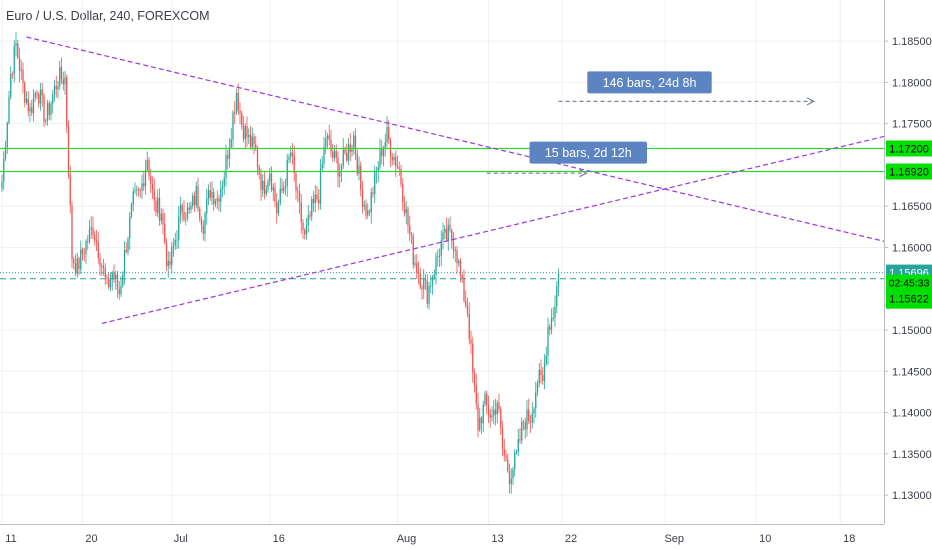 The height and width of the screenshot is (550, 932). I want to click on countdown-label: 02:45:33, so click(909, 284).